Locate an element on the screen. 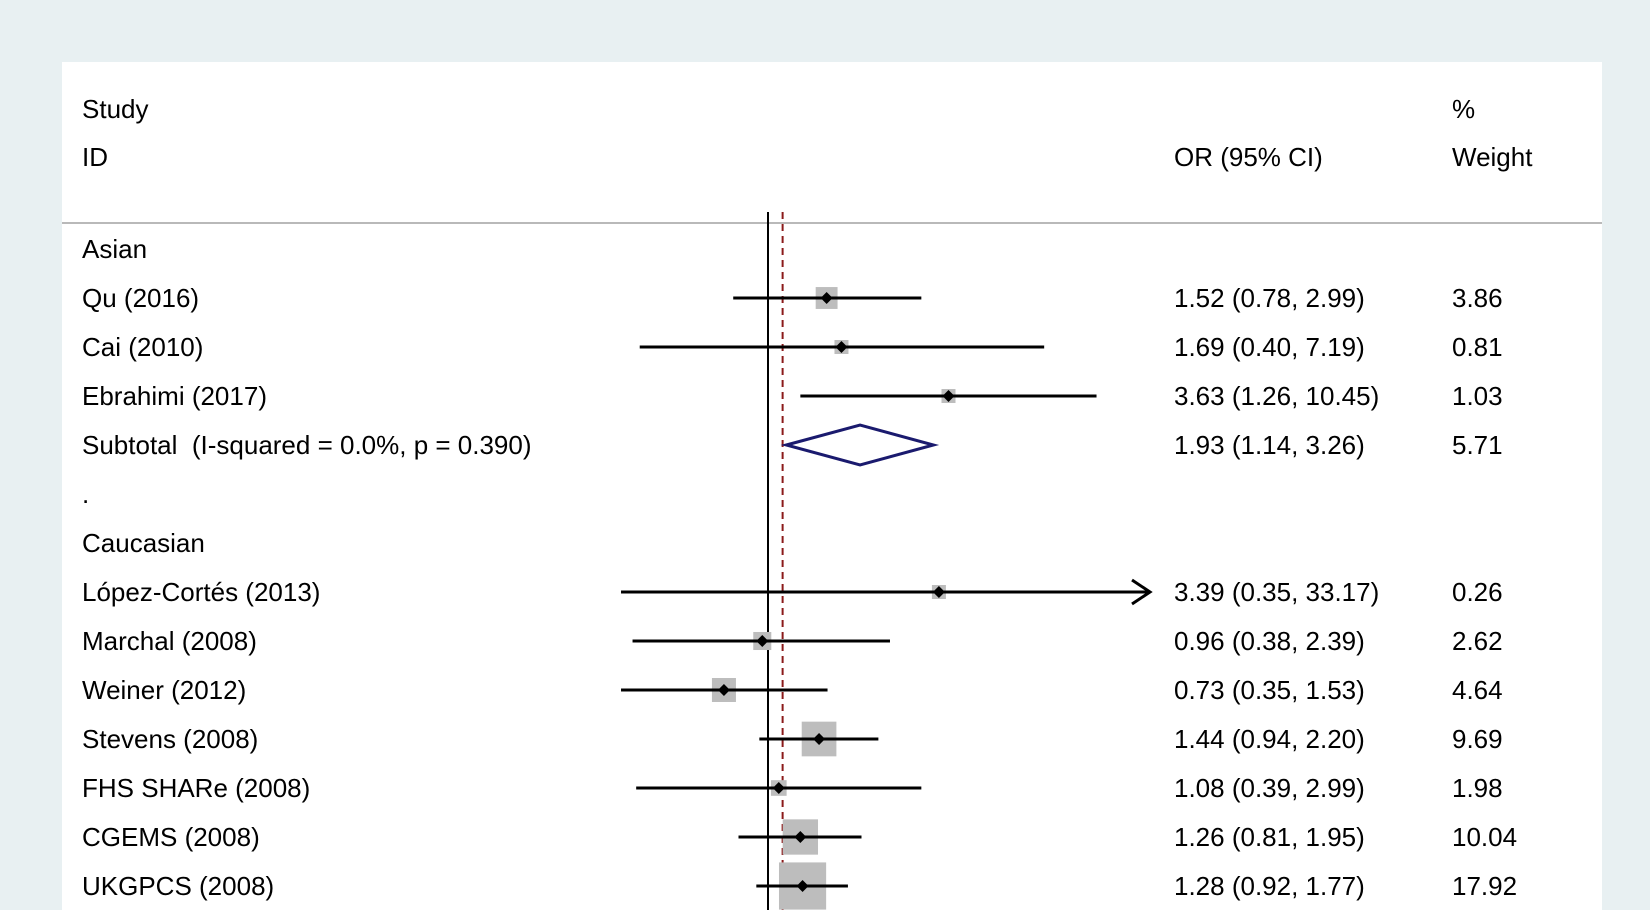 The height and width of the screenshot is (910, 1650). header-study: Study is located at coordinates (115, 109).